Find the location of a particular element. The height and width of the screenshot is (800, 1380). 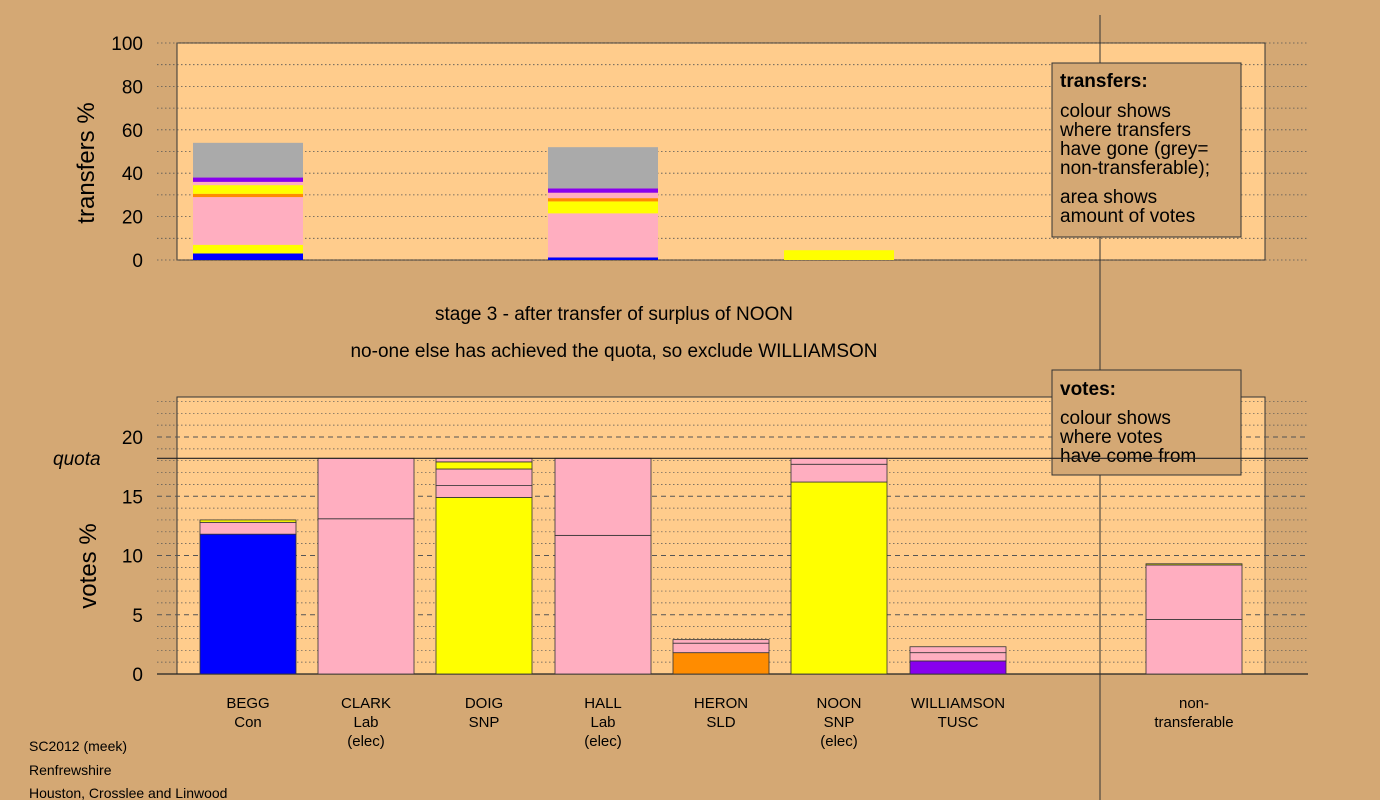

y-tick-label: 60 is located at coordinates (132, 131).